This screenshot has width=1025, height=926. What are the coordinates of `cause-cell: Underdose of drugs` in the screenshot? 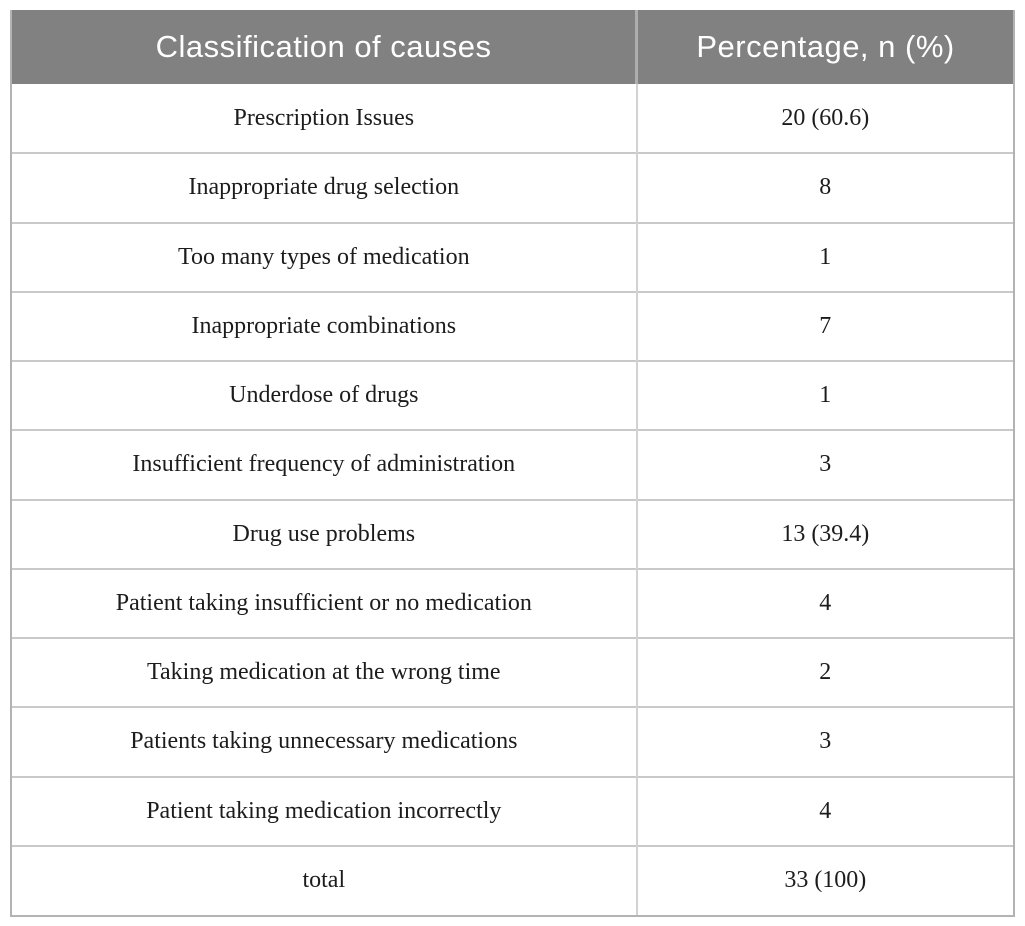 It's located at (325, 395).